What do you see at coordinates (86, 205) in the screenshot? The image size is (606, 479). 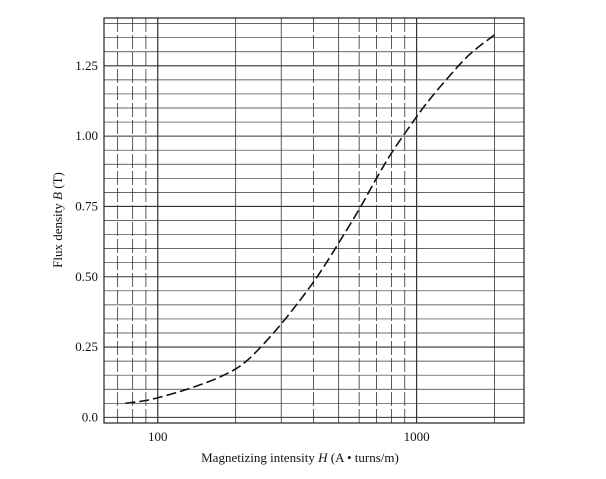 I see `y-tick-label: 0.75` at bounding box center [86, 205].